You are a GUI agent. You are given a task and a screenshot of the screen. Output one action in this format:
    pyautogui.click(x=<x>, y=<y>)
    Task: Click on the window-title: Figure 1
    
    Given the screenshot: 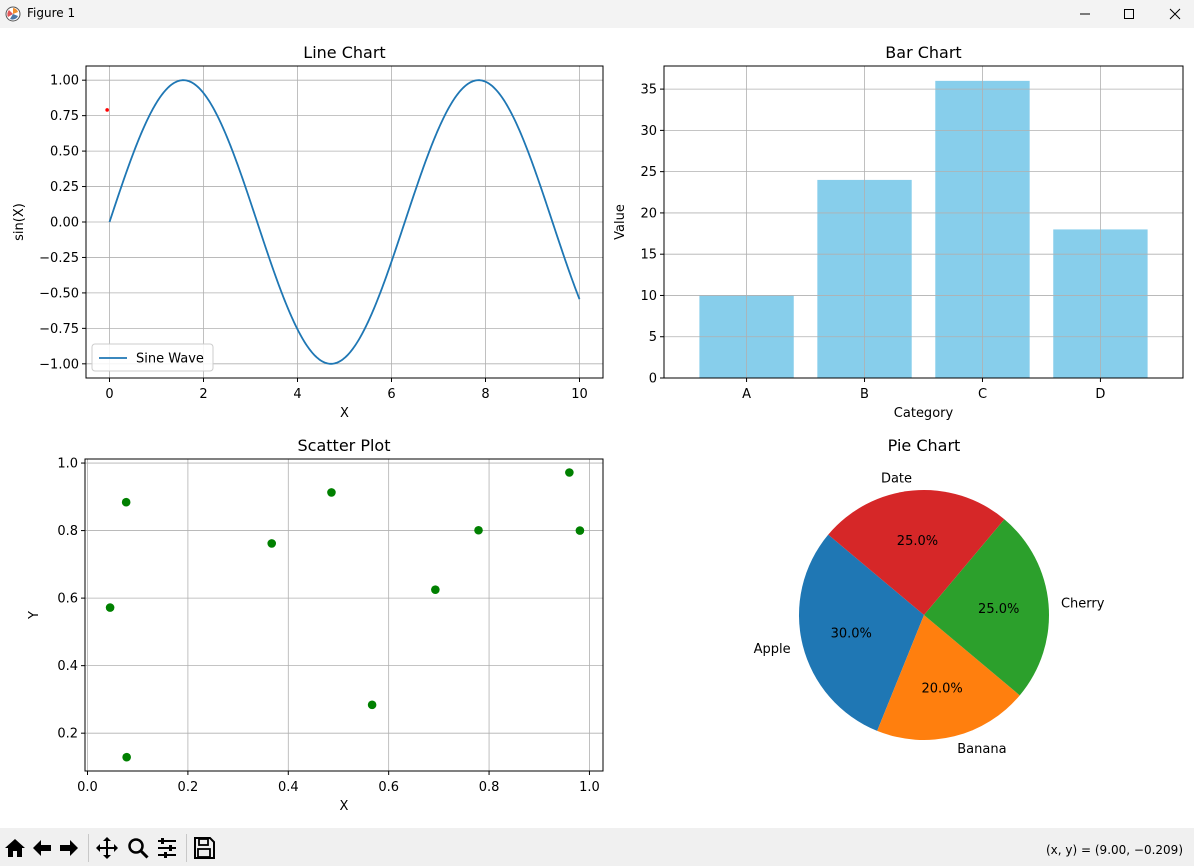 What is the action you would take?
    pyautogui.click(x=51, y=13)
    